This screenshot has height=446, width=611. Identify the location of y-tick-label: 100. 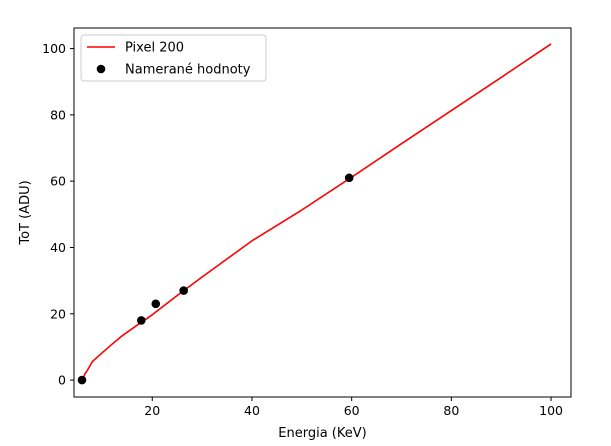
(54, 48).